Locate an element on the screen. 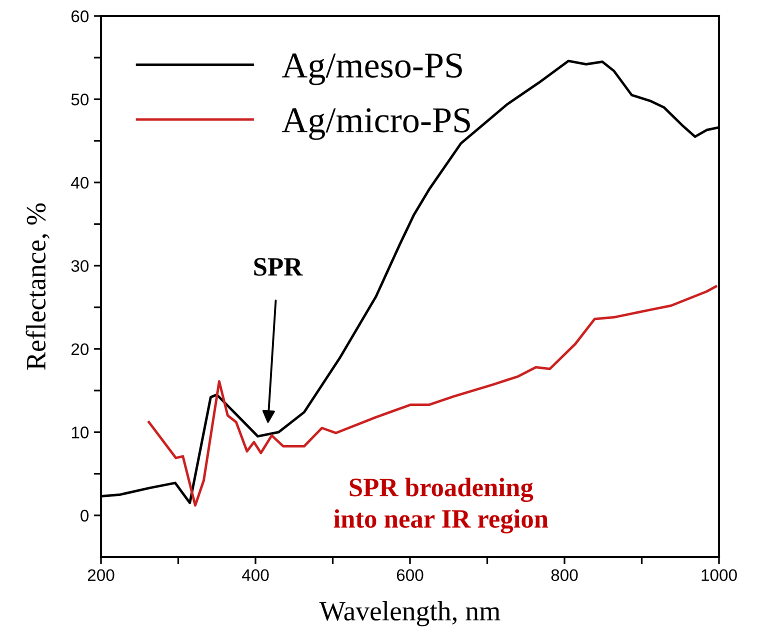  x-tick-label: 400 is located at coordinates (255, 575).